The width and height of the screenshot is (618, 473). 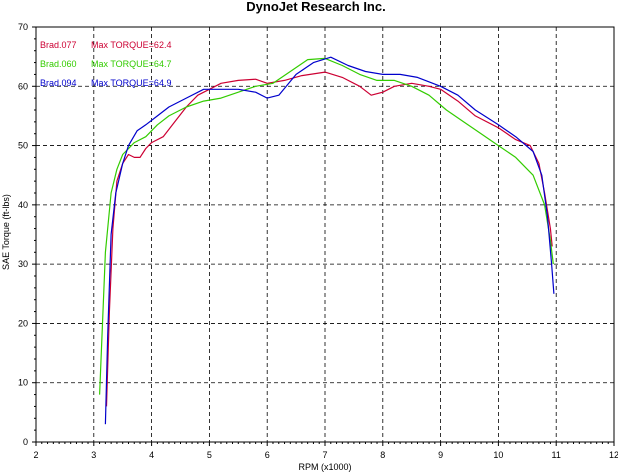 What do you see at coordinates (6, 232) in the screenshot?
I see `y-axis-label: SAE Torque (ft-lbs)` at bounding box center [6, 232].